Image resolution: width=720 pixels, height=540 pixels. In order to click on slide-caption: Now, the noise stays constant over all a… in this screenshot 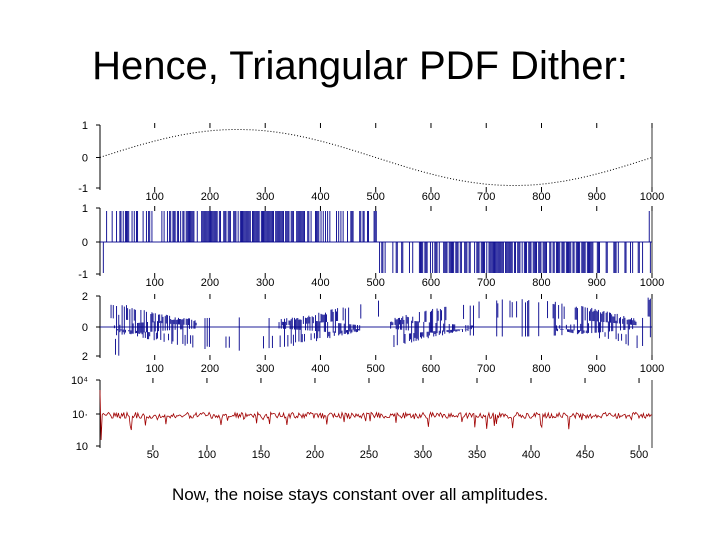, I will do `click(360, 494)`.